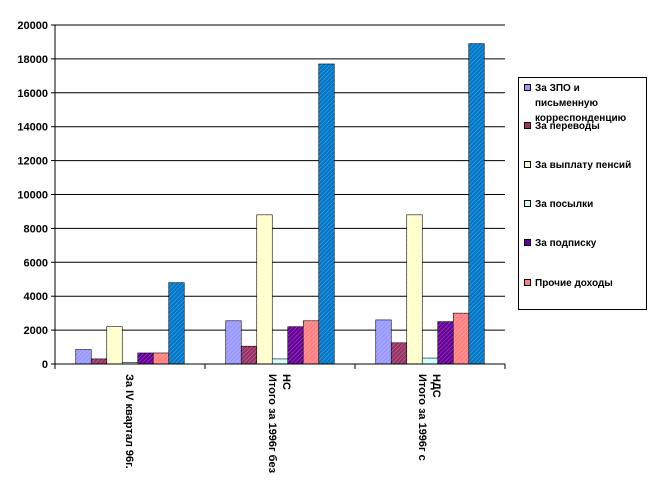 This screenshot has height=492, width=660. I want to click on legend-item: За подписку, so click(584, 243).